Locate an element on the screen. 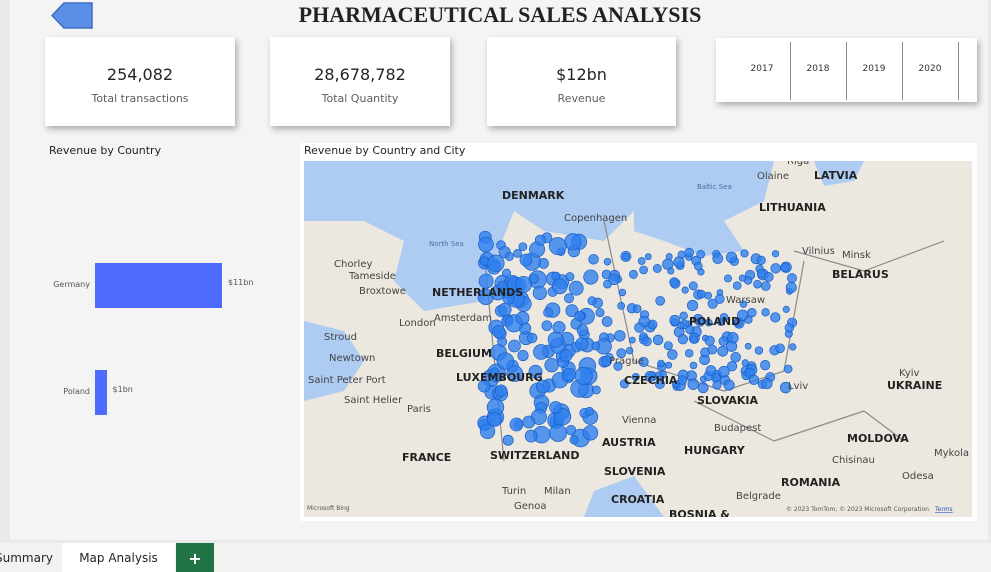 The width and height of the screenshot is (991, 572). country-label: MOLDOVA is located at coordinates (878, 438).